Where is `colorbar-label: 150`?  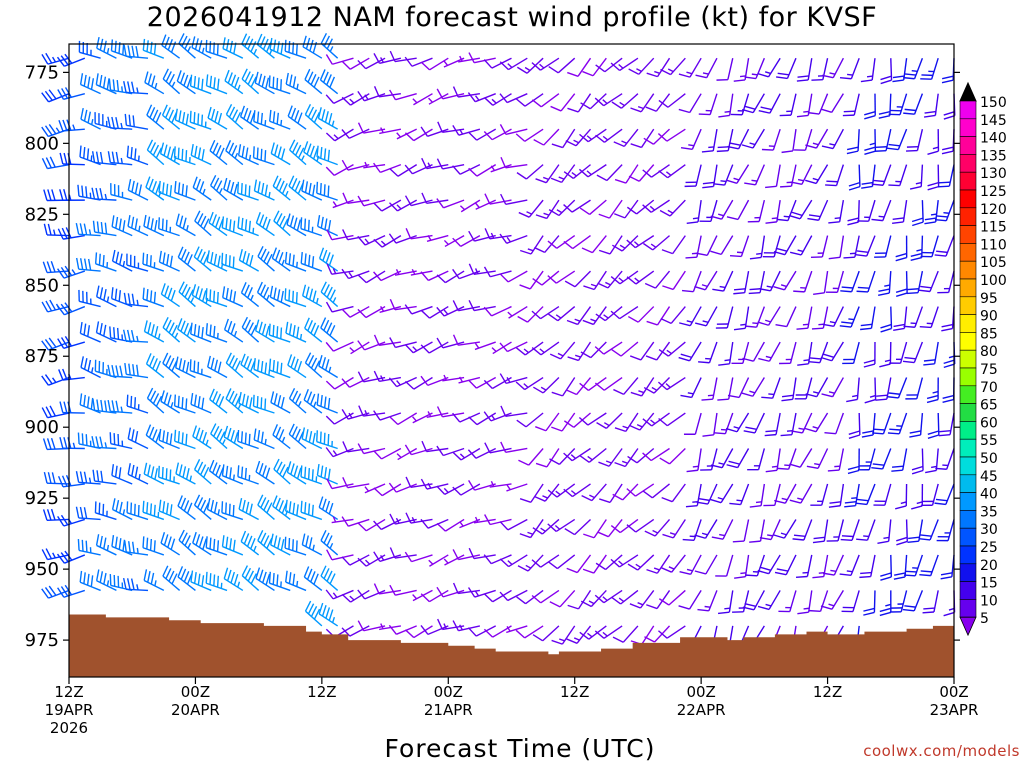 colorbar-label: 150 is located at coordinates (993, 103).